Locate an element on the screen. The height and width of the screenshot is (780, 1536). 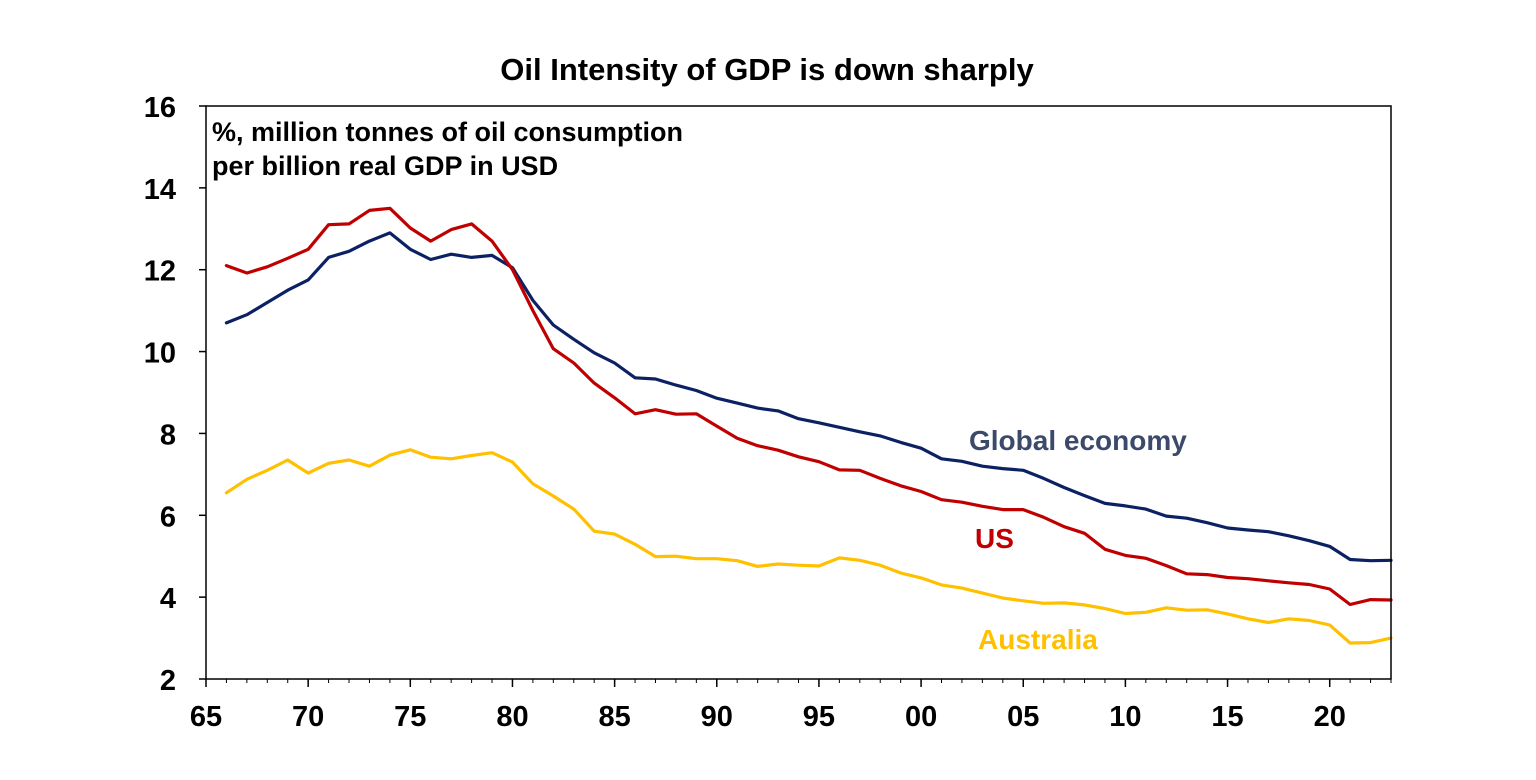
y-tick-label: 10 is located at coordinates (160, 354).